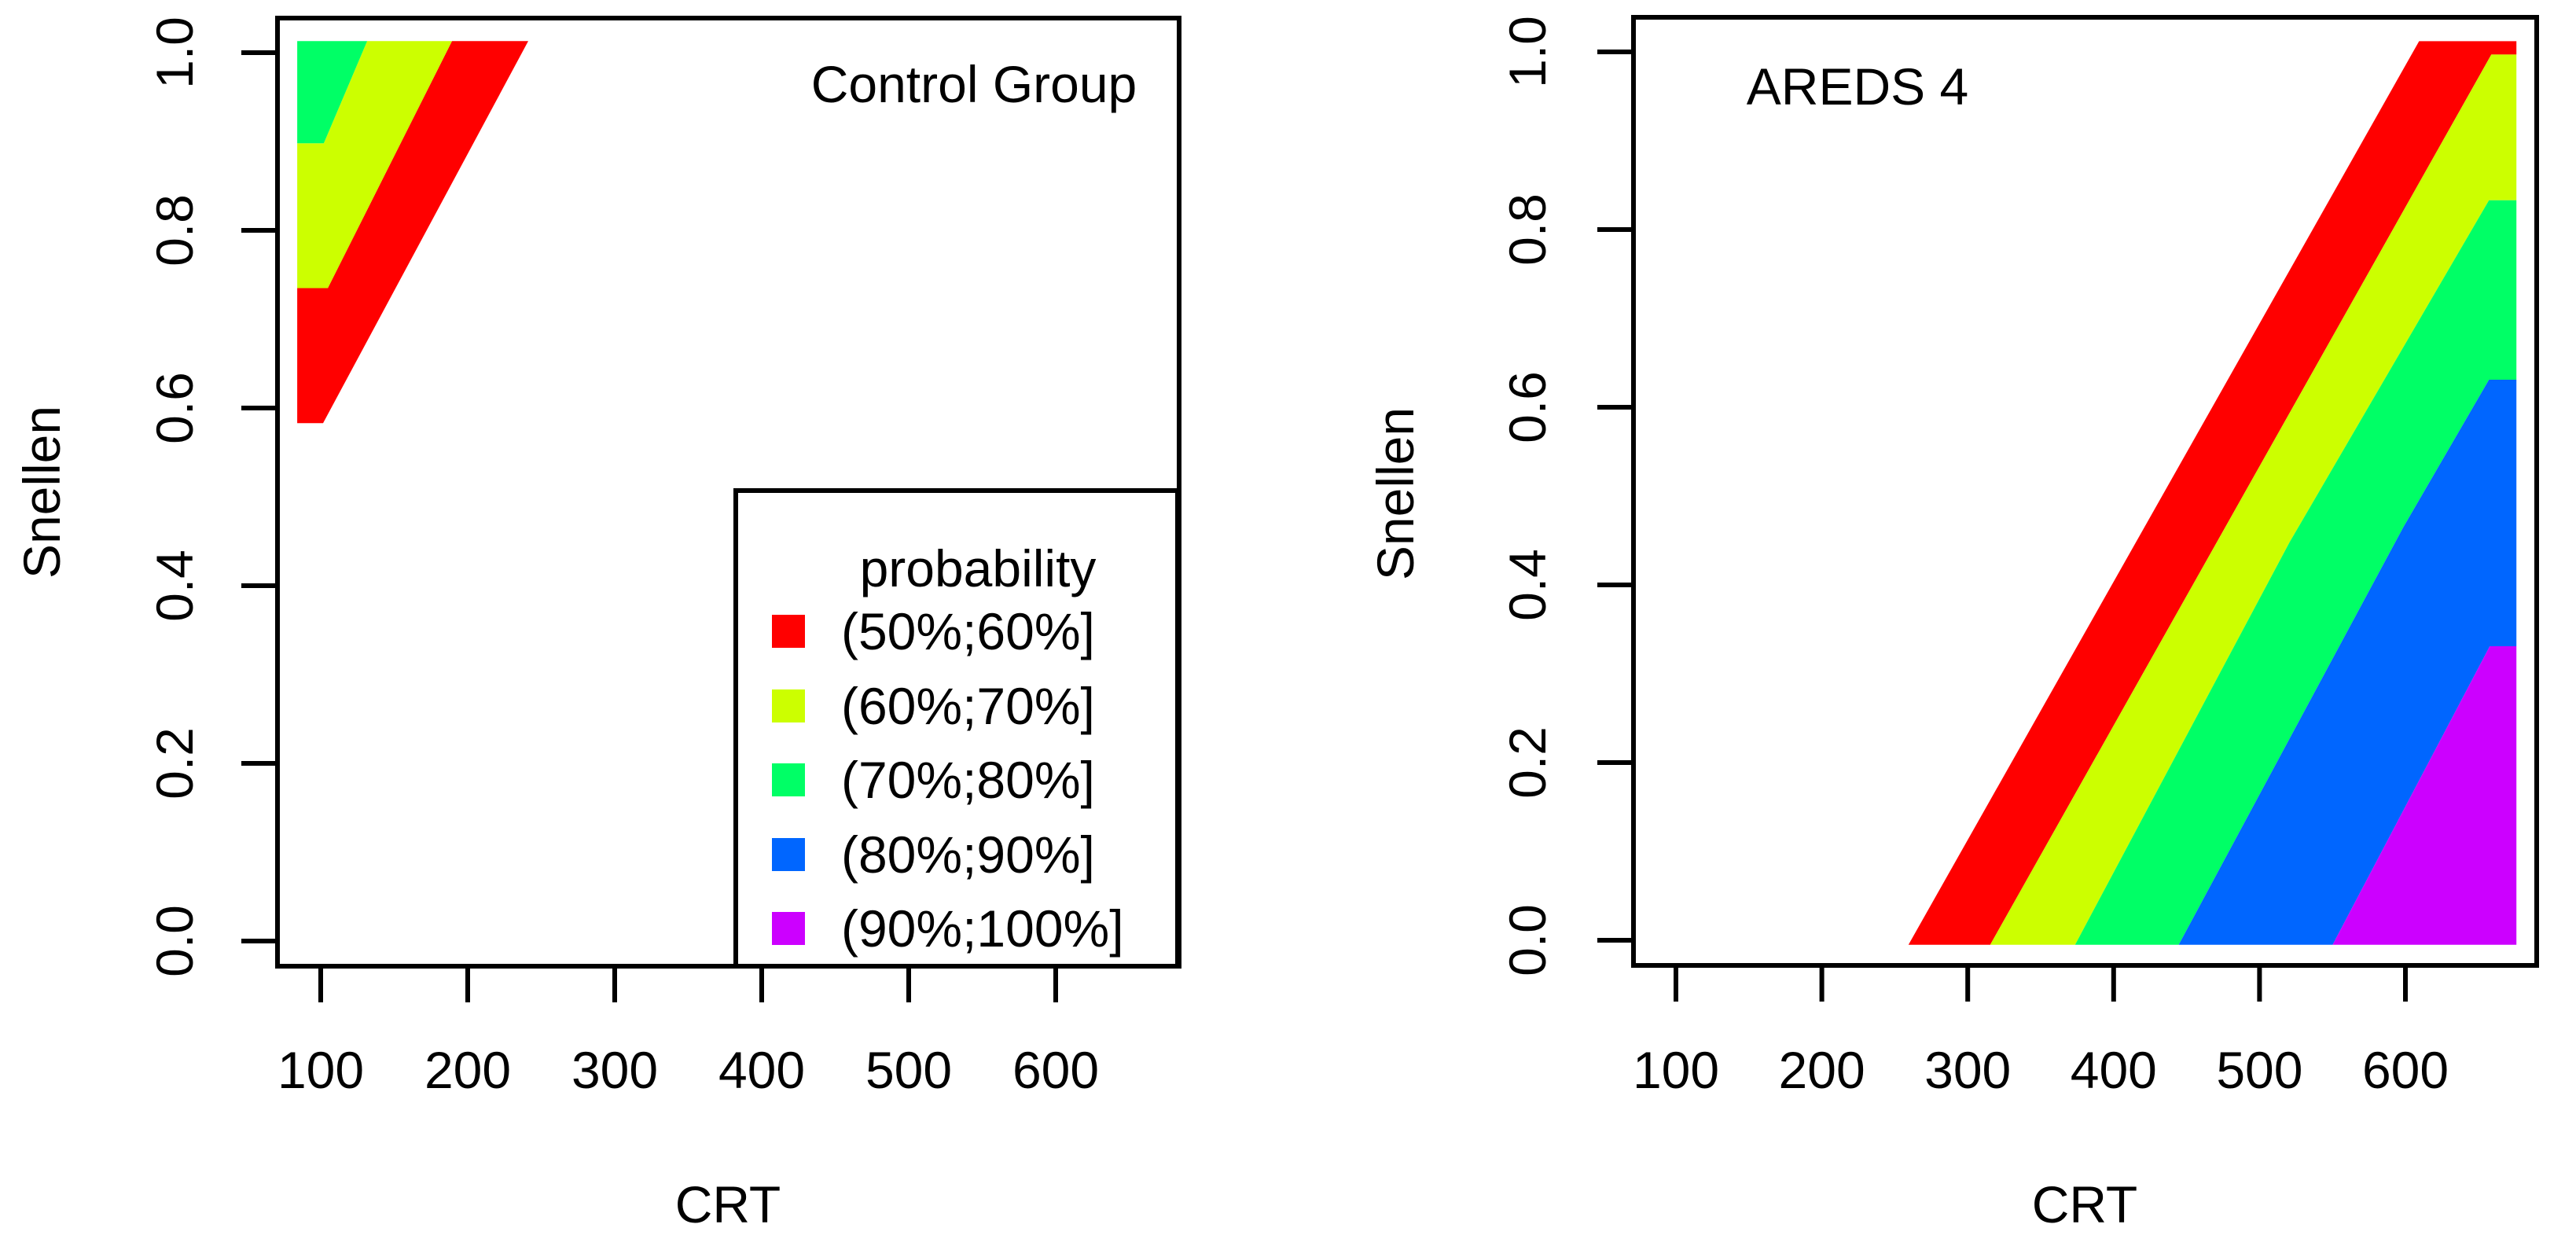 Image resolution: width=2576 pixels, height=1250 pixels. What do you see at coordinates (1527, 52) in the screenshot?
I see `y-tick-label-right: 1.0` at bounding box center [1527, 52].